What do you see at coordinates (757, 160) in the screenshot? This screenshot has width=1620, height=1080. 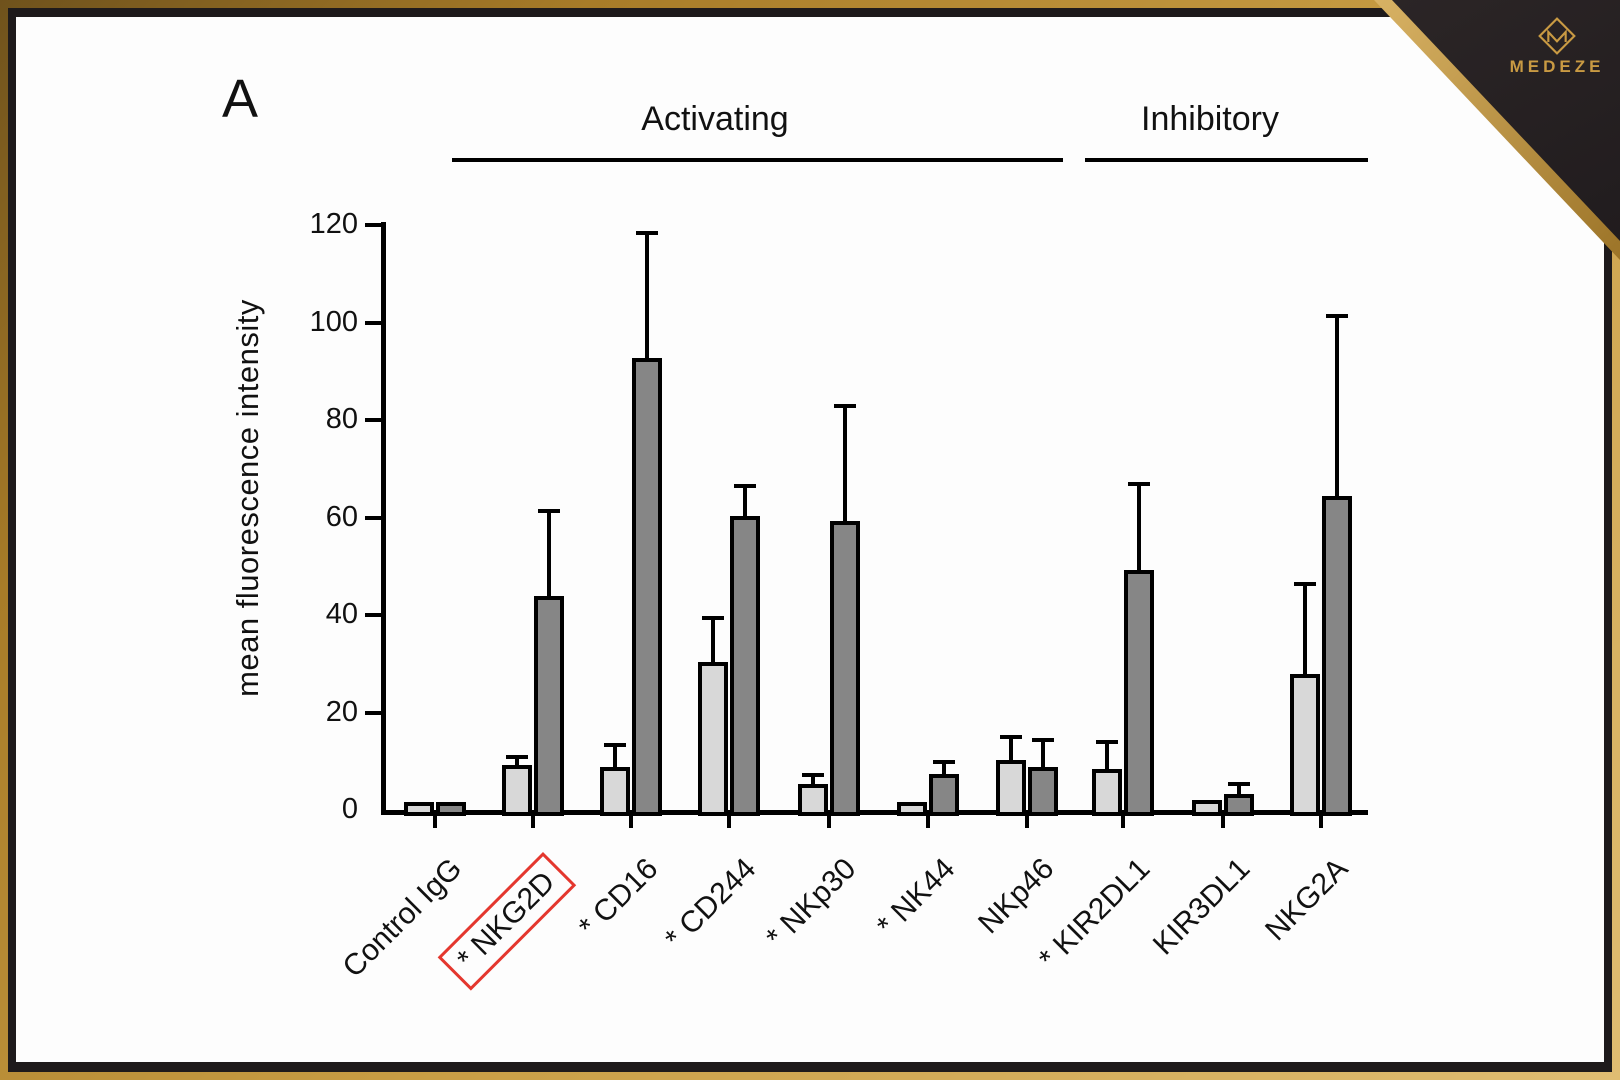 I see `activating-underline` at bounding box center [757, 160].